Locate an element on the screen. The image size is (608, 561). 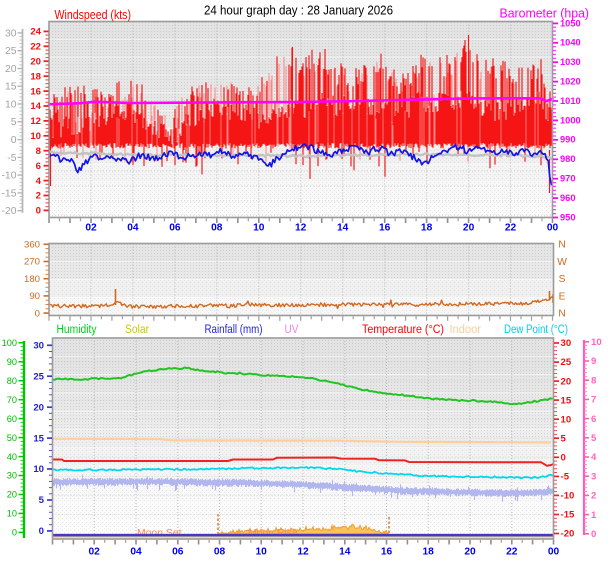
svg-text: 80 is located at coordinates (12, 381).